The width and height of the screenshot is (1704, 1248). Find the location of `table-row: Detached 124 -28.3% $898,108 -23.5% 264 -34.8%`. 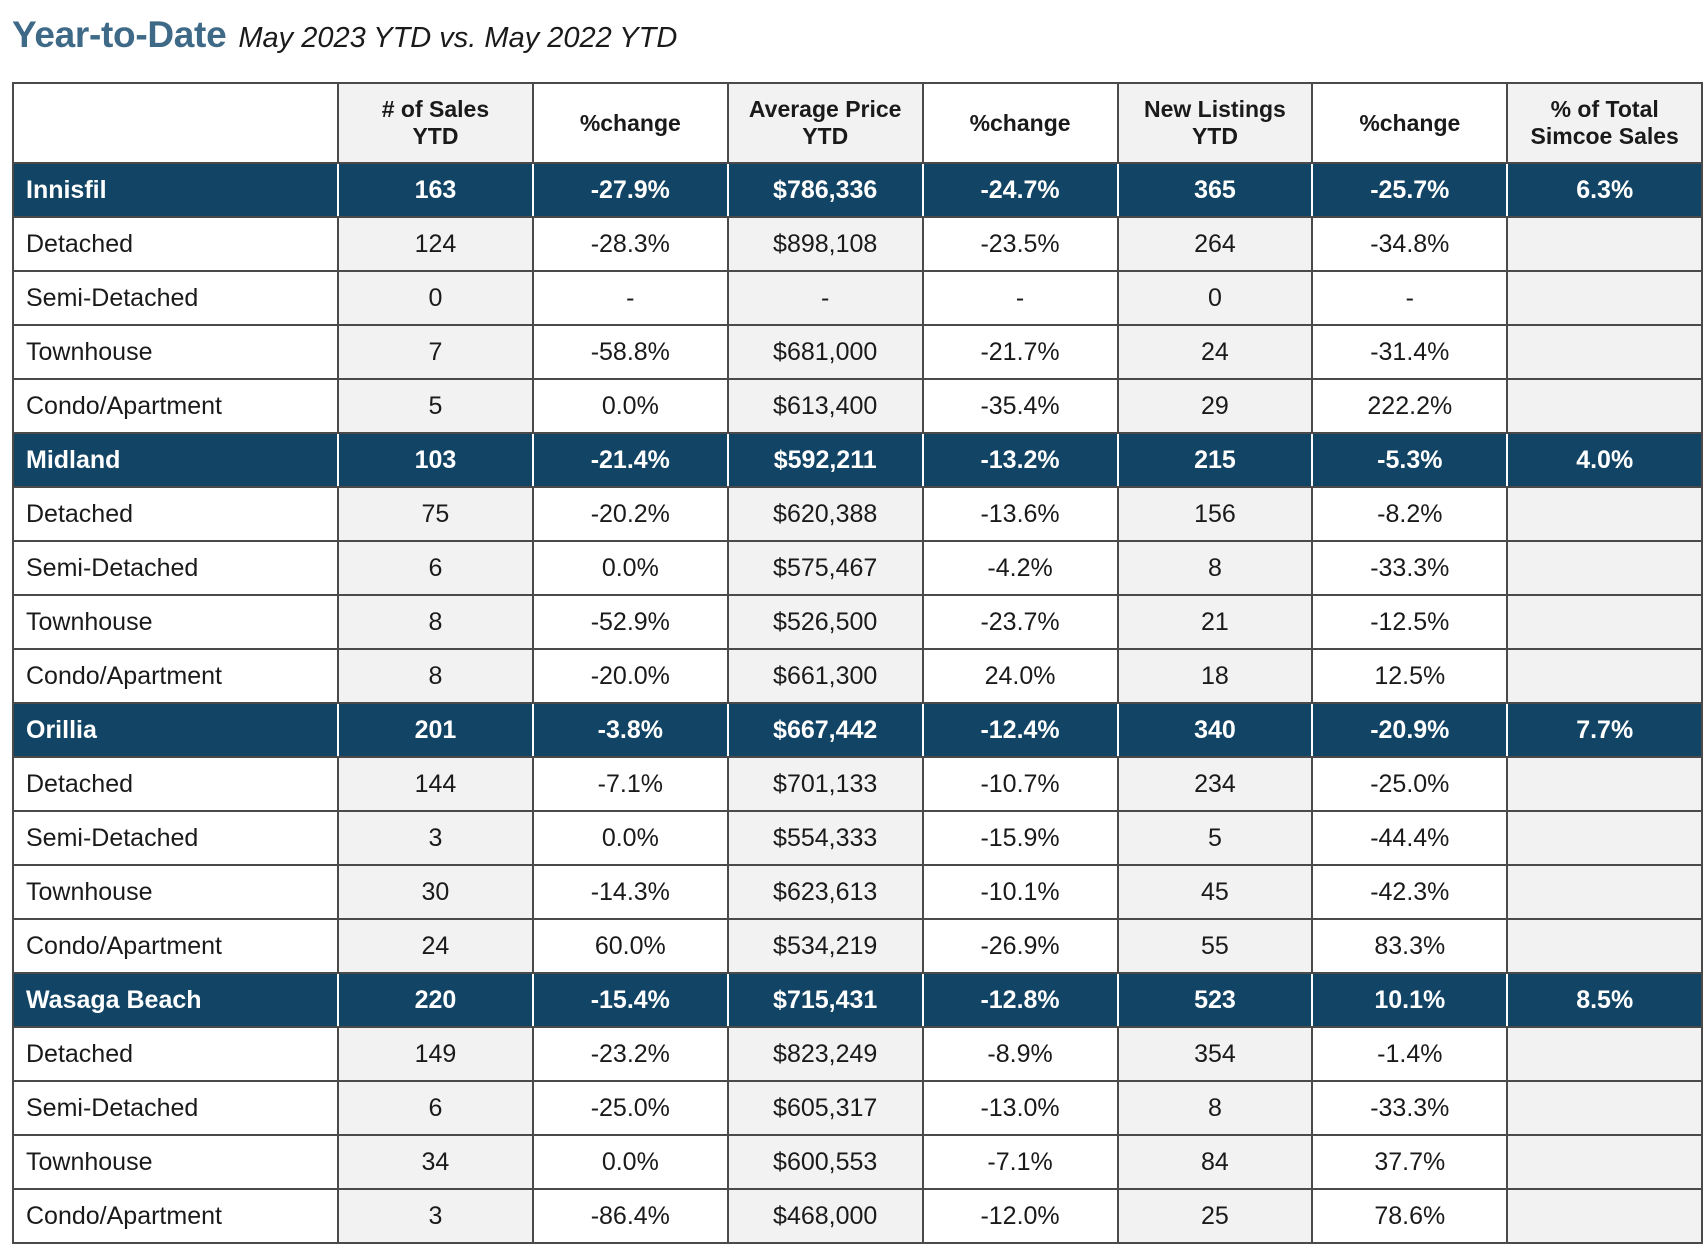

table-row: Detached 124 -28.3% $898,108 -23.5% 264 -34.8% is located at coordinates (858, 244).